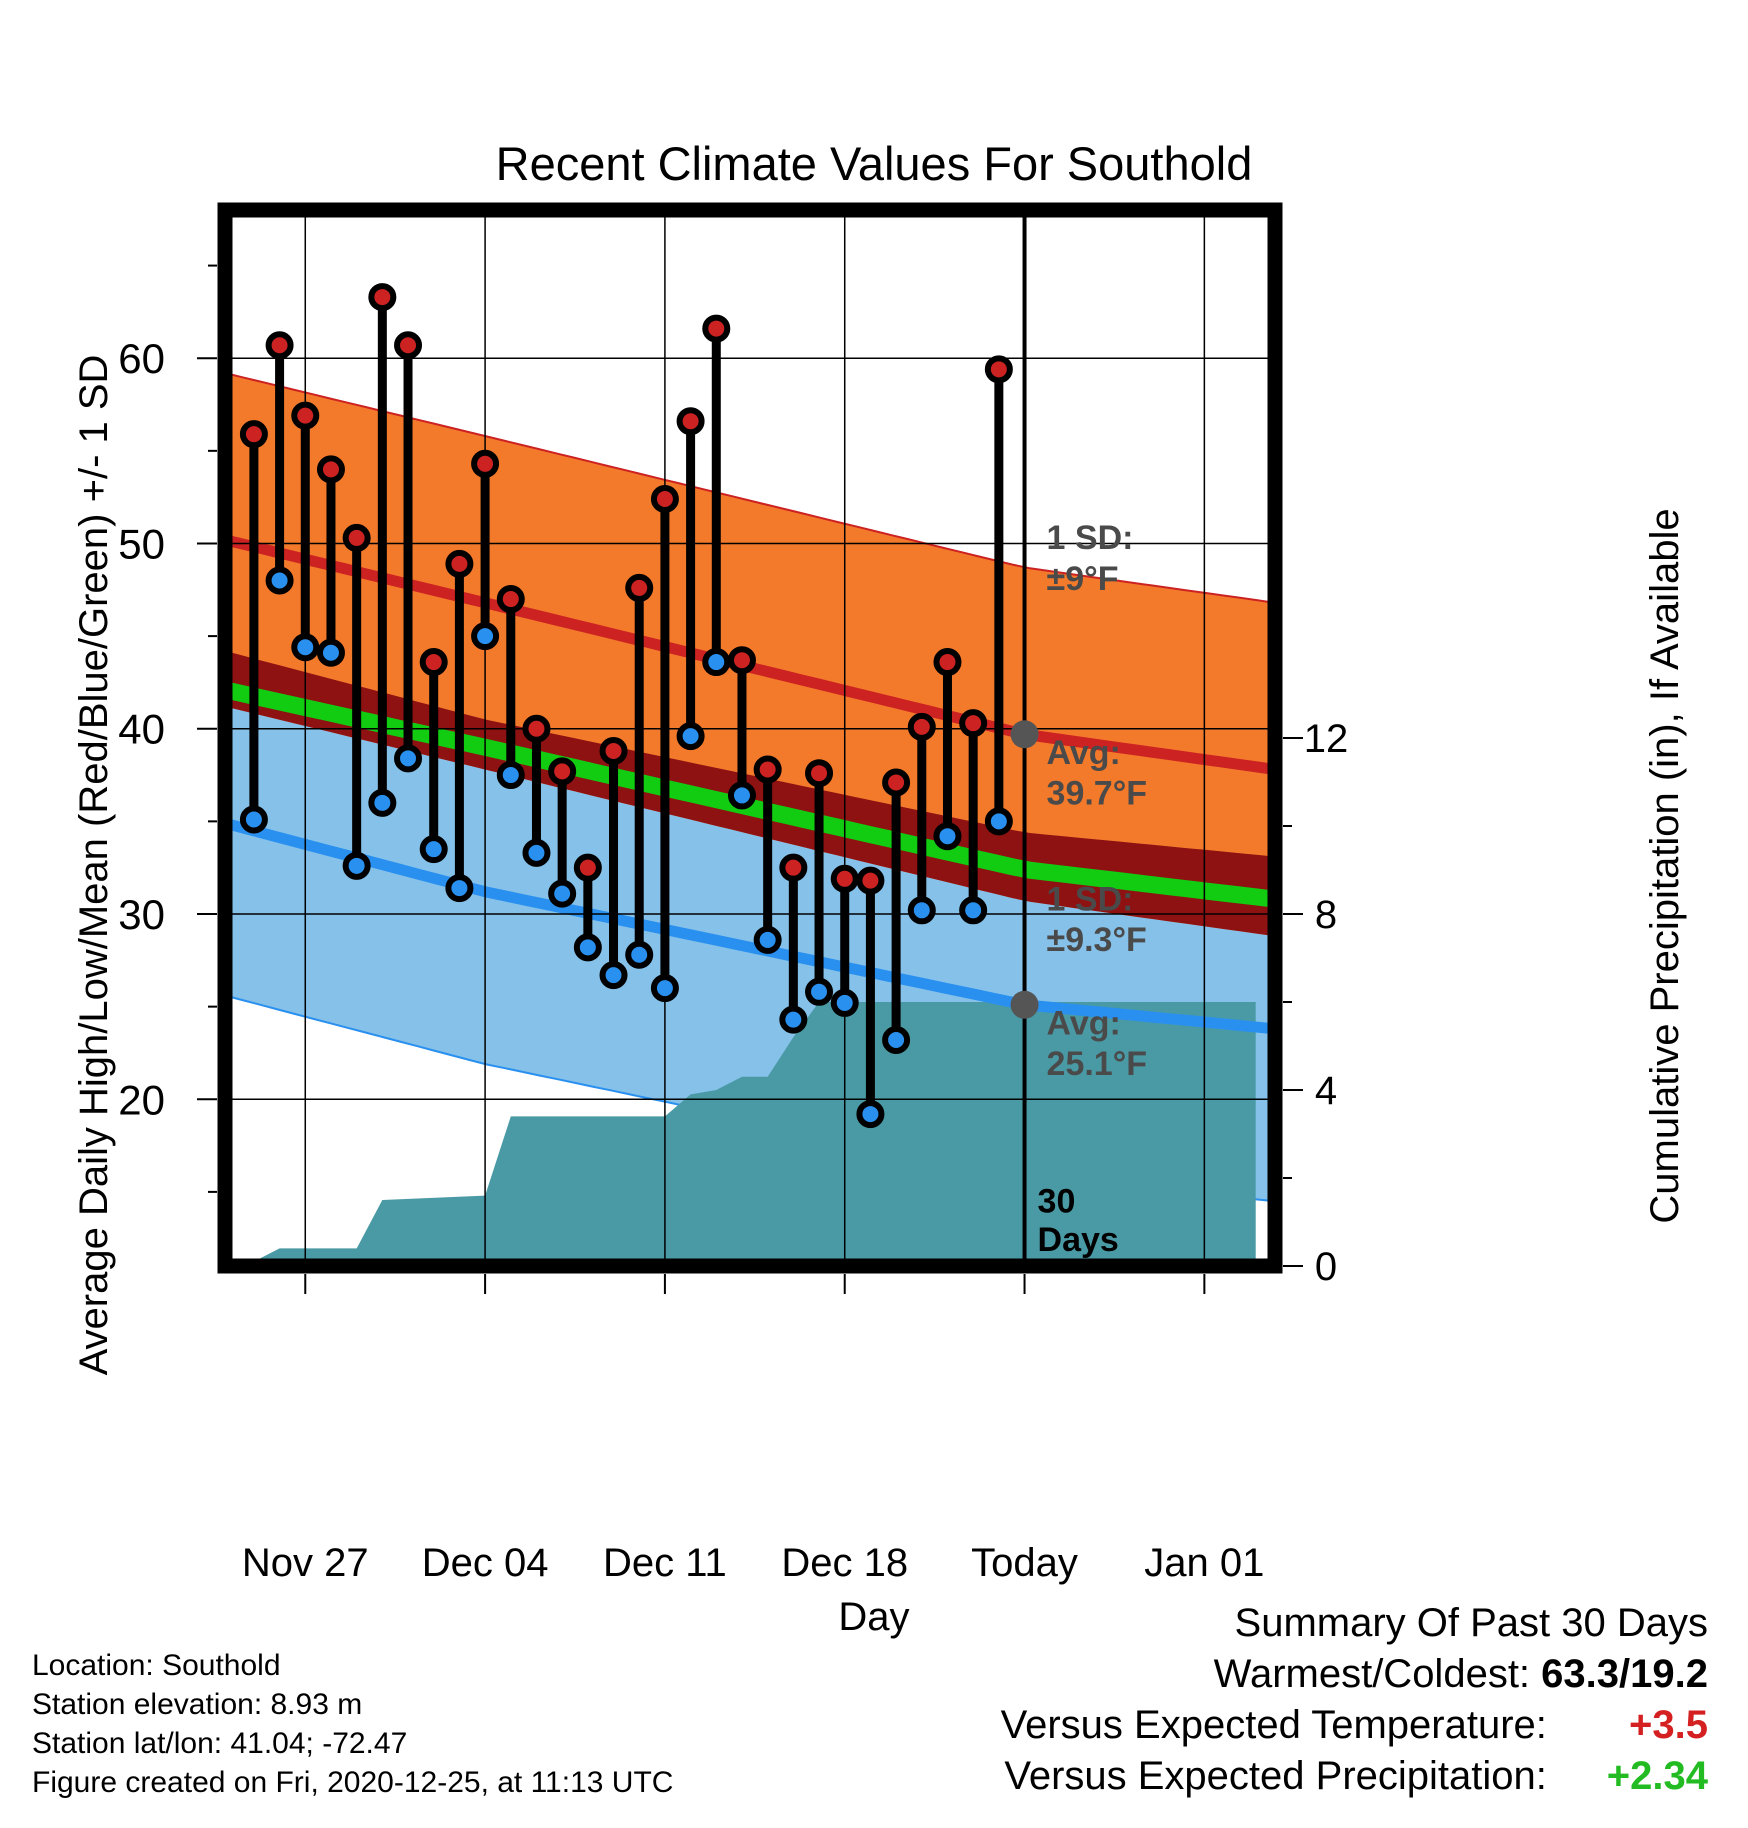 The height and width of the screenshot is (1828, 1748). I want to click on low-sd-label: 1 SD:, so click(1090, 899).